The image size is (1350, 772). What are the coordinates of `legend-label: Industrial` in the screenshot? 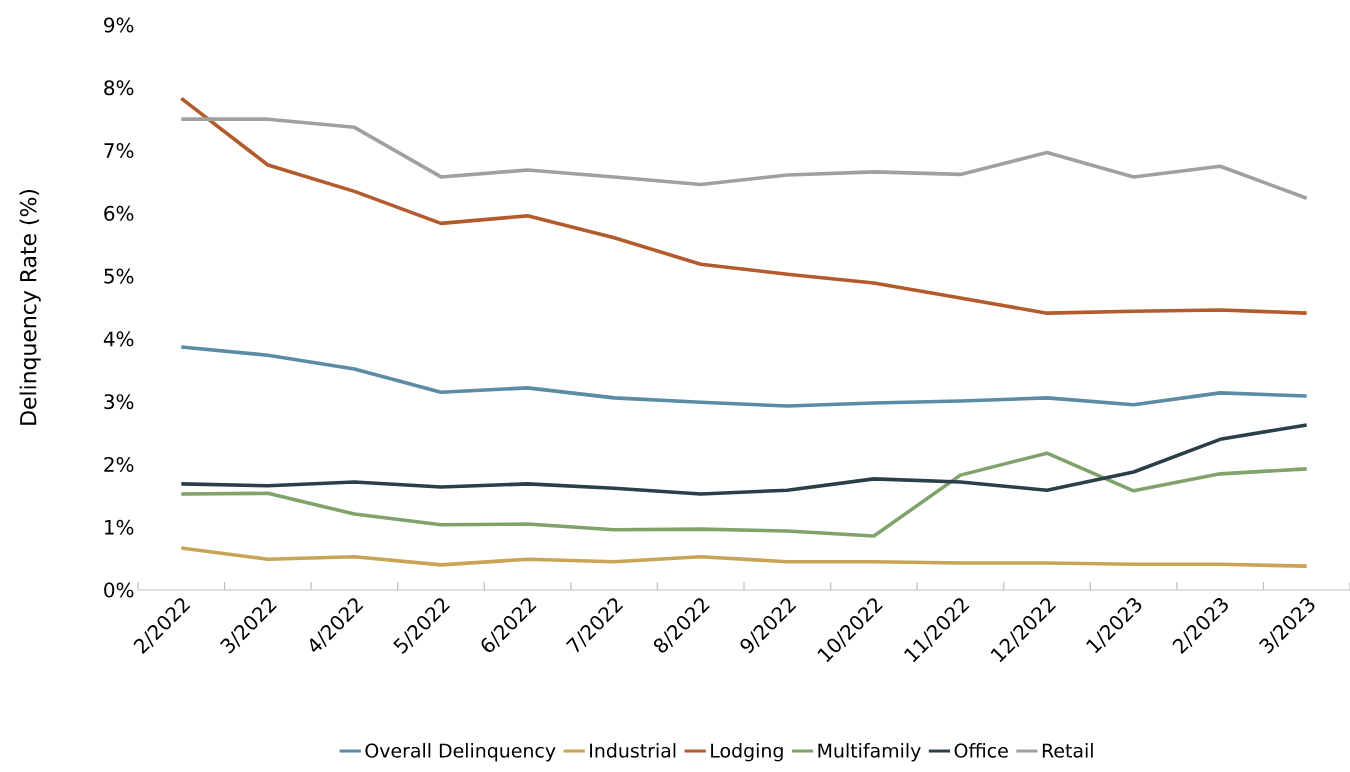 It's located at (633, 750).